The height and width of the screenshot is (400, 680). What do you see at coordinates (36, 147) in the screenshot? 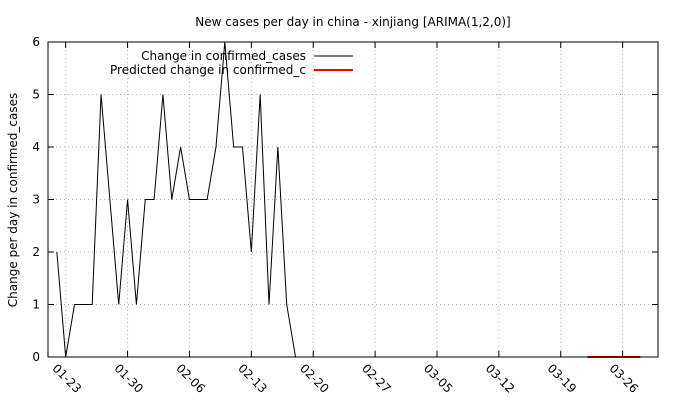
I see `y-tick-label: 4` at bounding box center [36, 147].